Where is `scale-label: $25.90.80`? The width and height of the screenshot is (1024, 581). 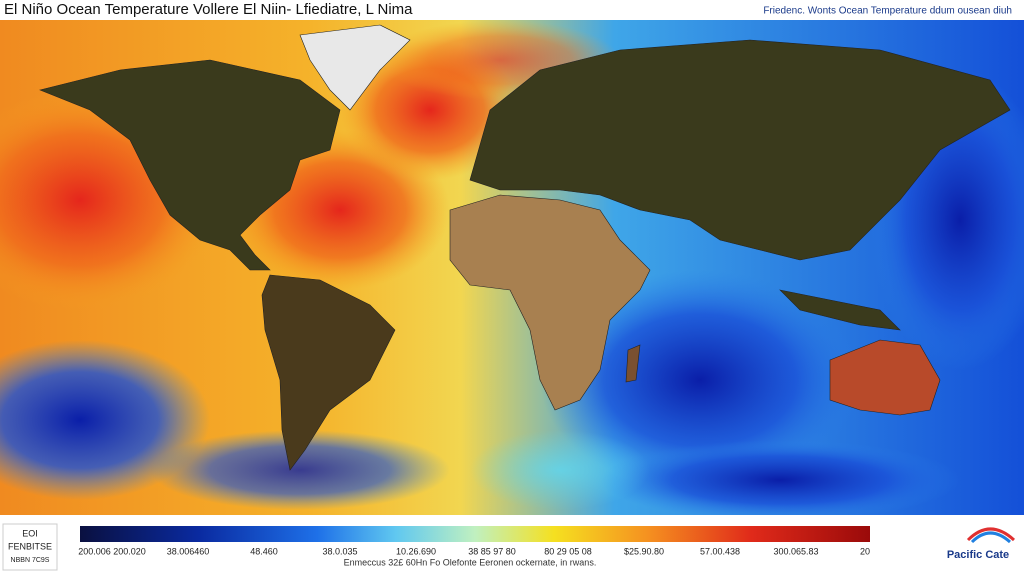
scale-label: $25.90.80 is located at coordinates (644, 551).